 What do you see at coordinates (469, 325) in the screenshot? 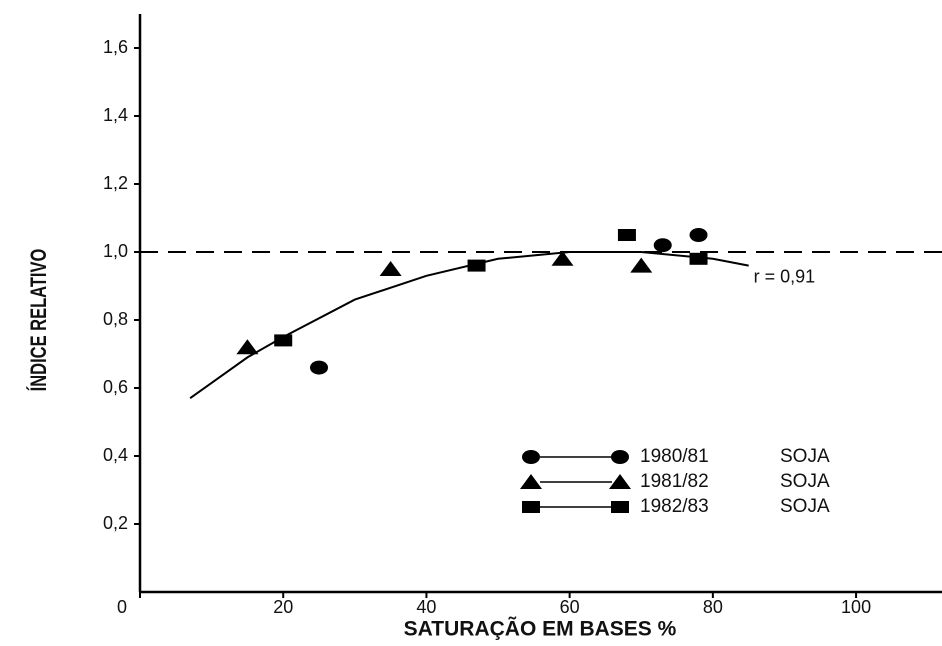
I see `fit-curve` at bounding box center [469, 325].